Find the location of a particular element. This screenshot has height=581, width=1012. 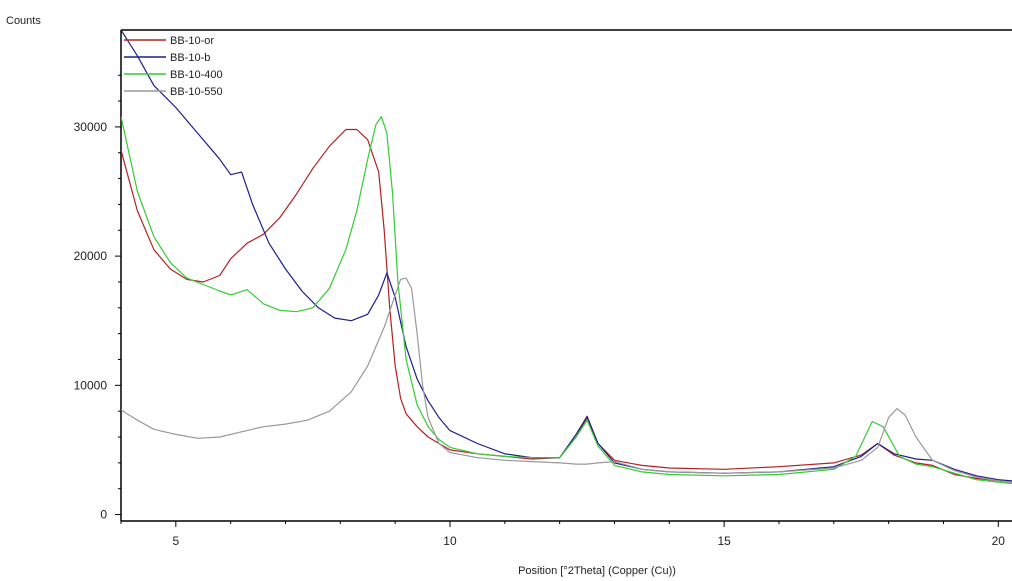

legend-label-BB-10-b: BB-10-b is located at coordinates (190, 58).